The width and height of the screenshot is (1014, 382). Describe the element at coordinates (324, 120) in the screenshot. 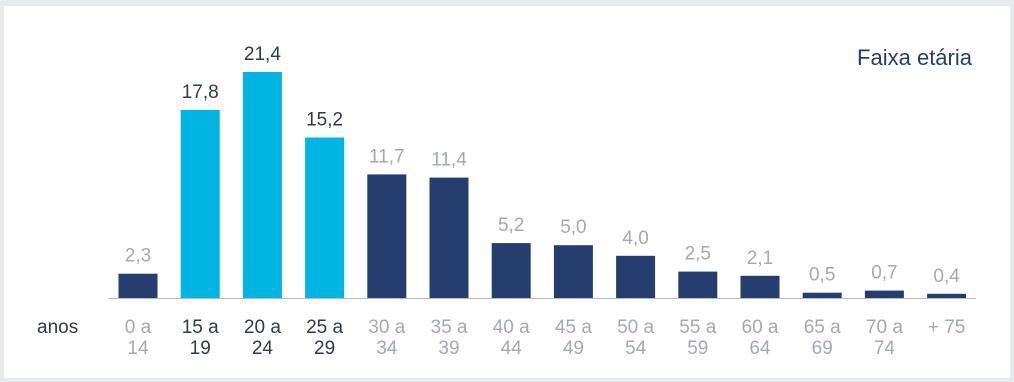

I see `value-label-3: 15,2` at that location.